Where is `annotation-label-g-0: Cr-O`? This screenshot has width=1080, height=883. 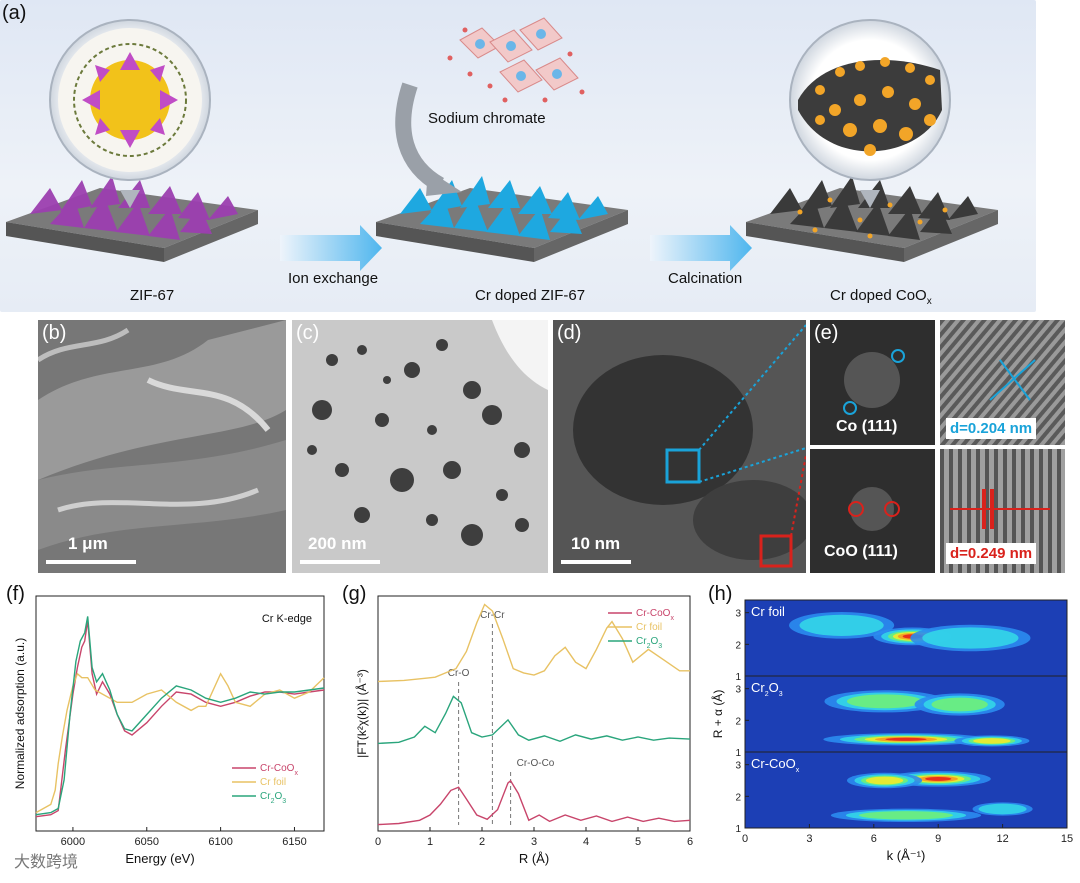 annotation-label-g-0: Cr-O is located at coordinates (459, 673).